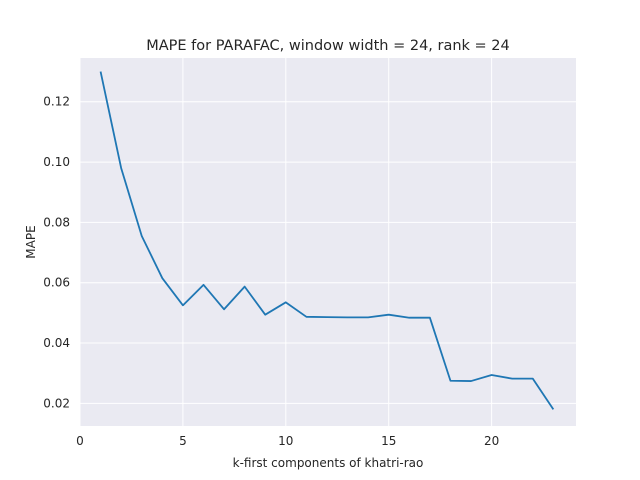 This screenshot has width=640, height=480. What do you see at coordinates (183, 441) in the screenshot?
I see `x-tick-label: 5` at bounding box center [183, 441].